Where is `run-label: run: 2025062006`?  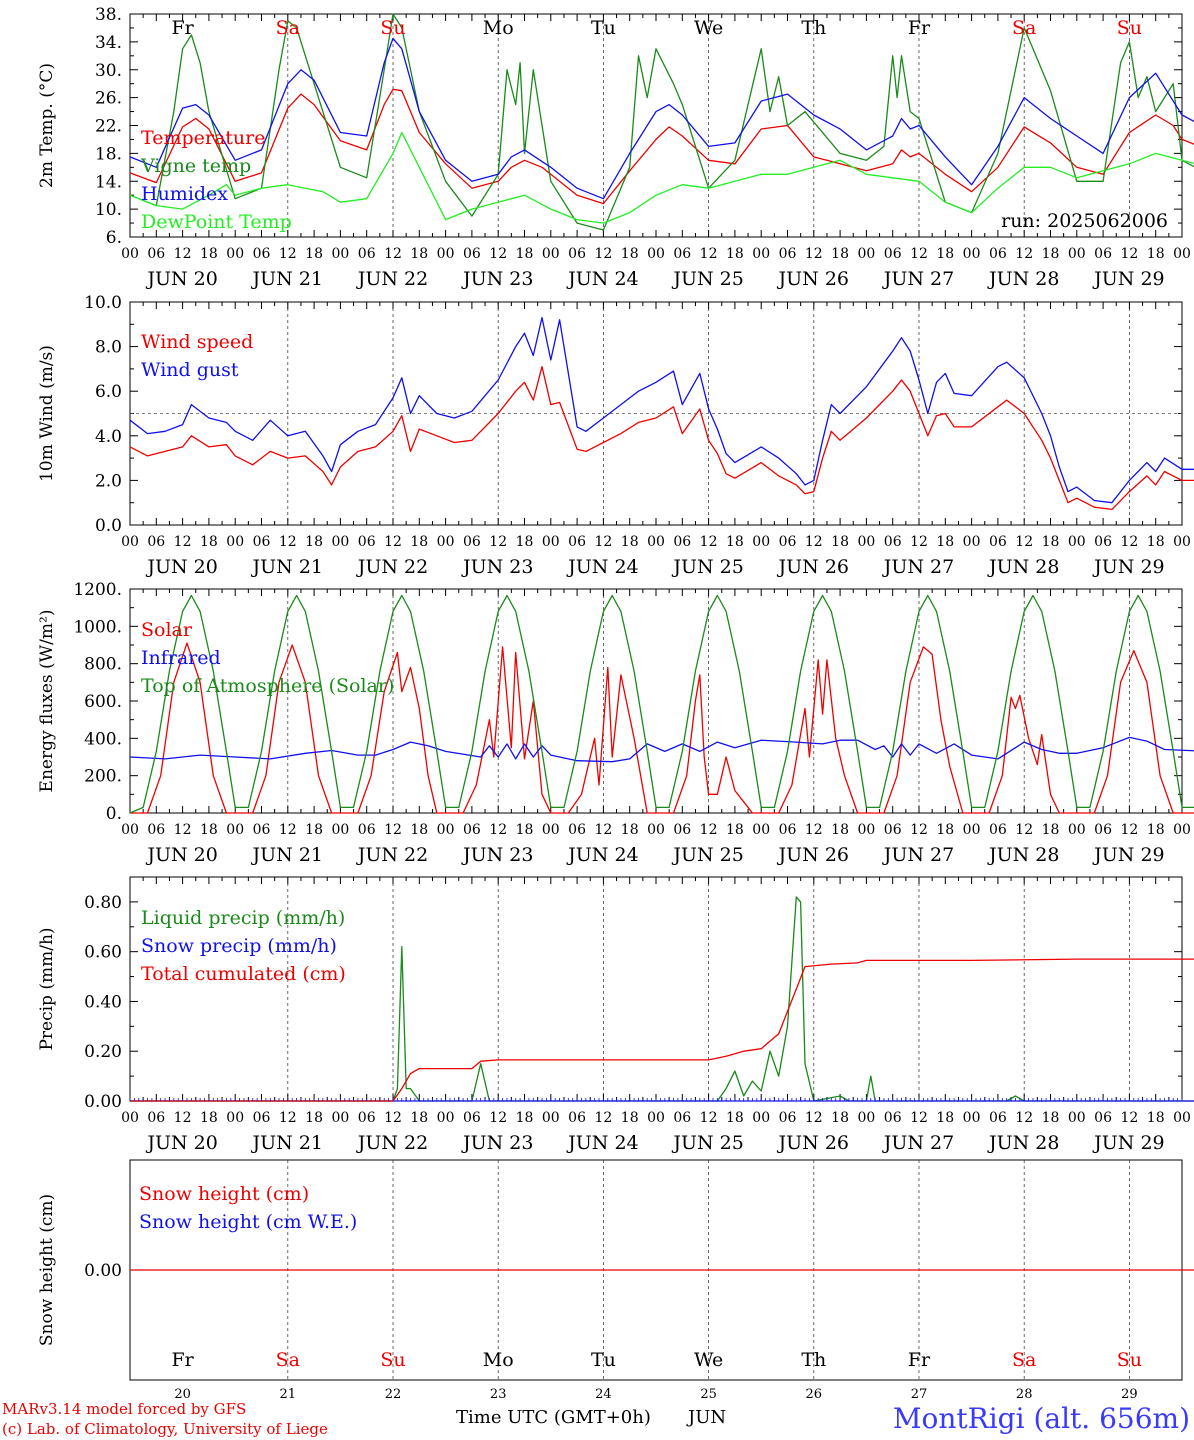
run-label: run: 2025062006 is located at coordinates (1084, 221).